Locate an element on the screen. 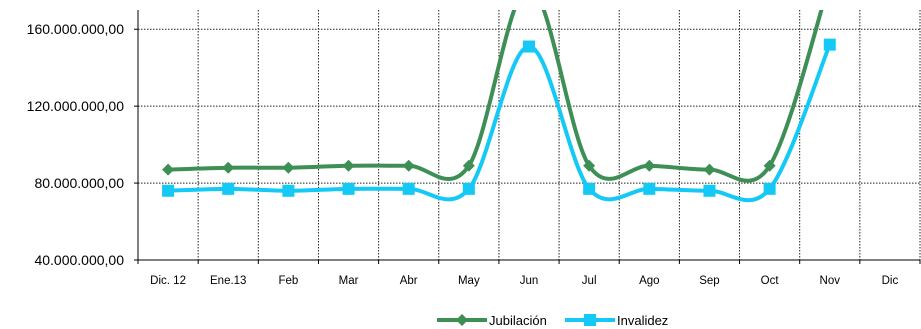 Image resolution: width=921 pixels, height=329 pixels. legend-item: Invalidez is located at coordinates (616, 320).